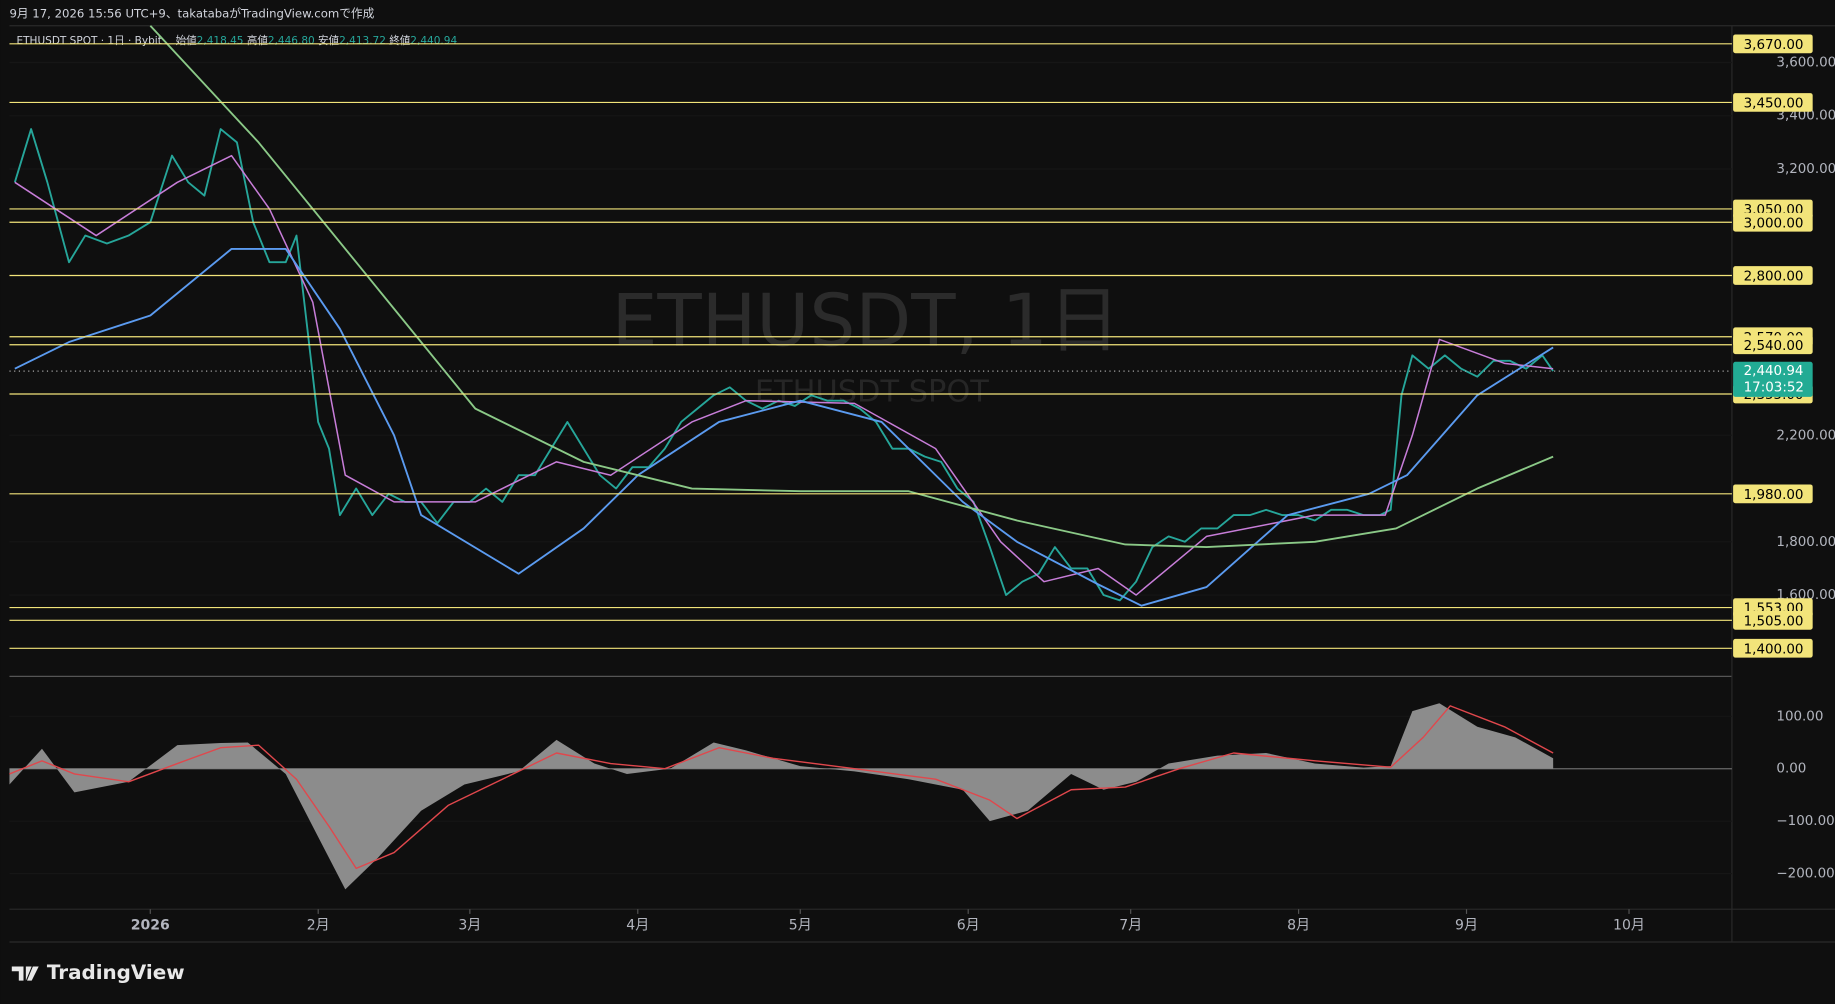 This screenshot has width=1835, height=1004. Describe the element at coordinates (329, 40) in the screenshot. I see `low-label: 安値` at that location.